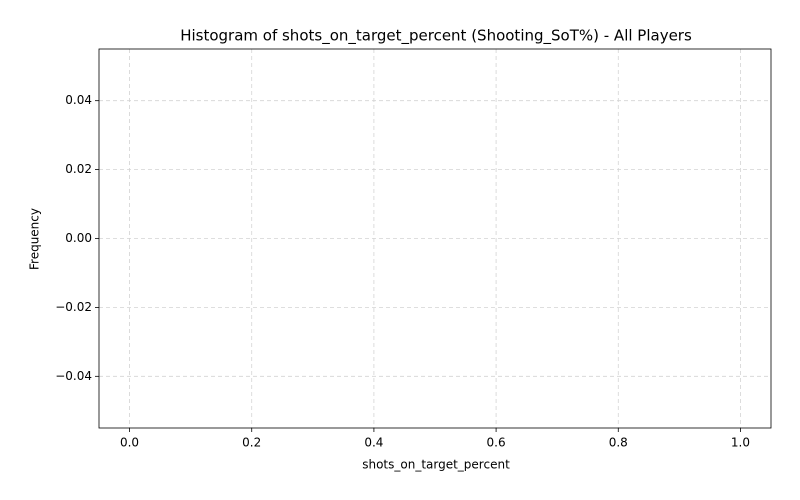  What do you see at coordinates (740, 443) in the screenshot?
I see `x-tick-label: 1.0` at bounding box center [740, 443].